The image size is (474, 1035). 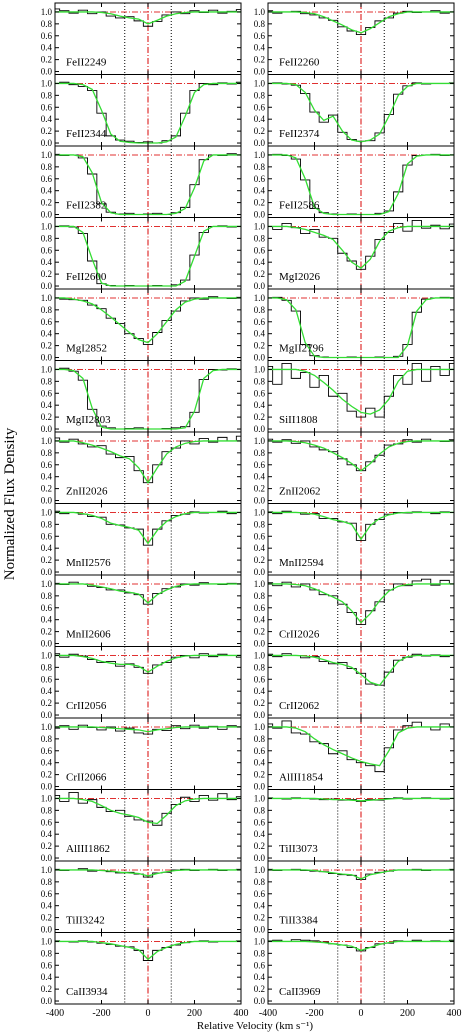 I want to click on panel-label: FeII2344, so click(x=86, y=134).